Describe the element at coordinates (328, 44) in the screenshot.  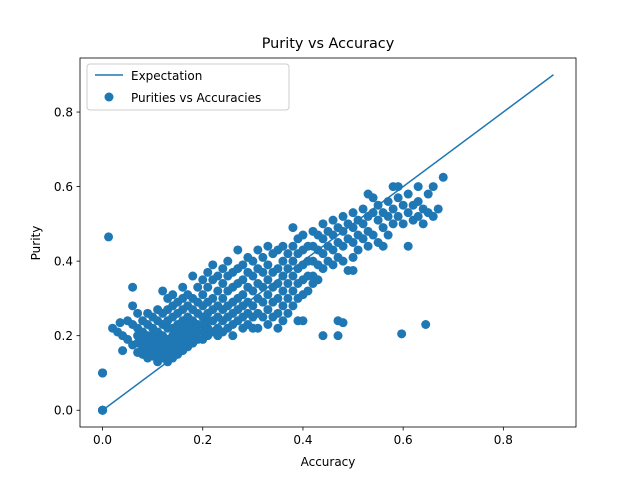
I see `chart-title: Purity vs Accuracy` at that location.